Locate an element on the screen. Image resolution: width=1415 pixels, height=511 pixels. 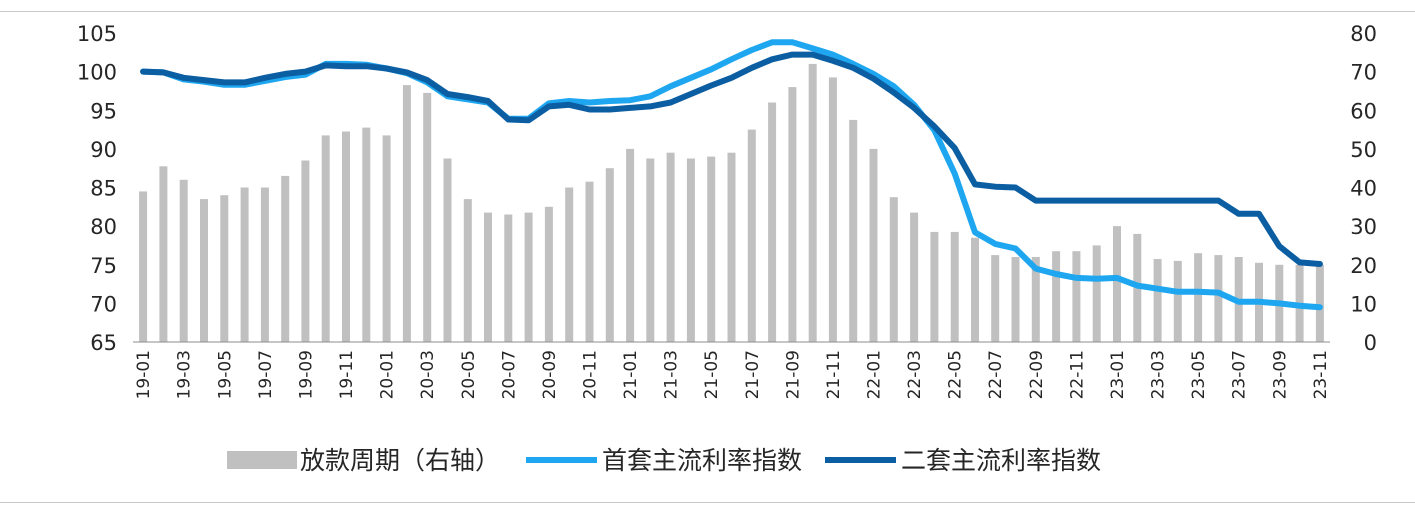
x-tick-20-03: 20-03 is located at coordinates (428, 374).